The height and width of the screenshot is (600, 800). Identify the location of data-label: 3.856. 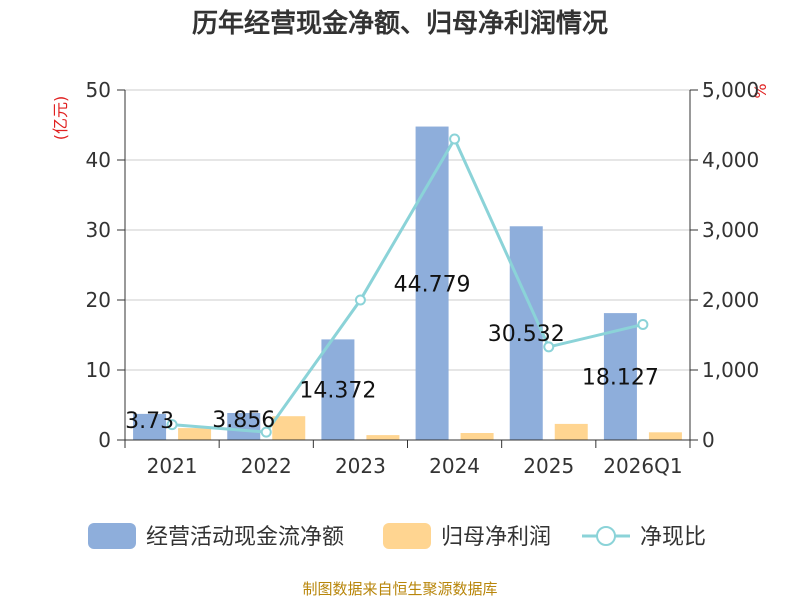
(243, 420).